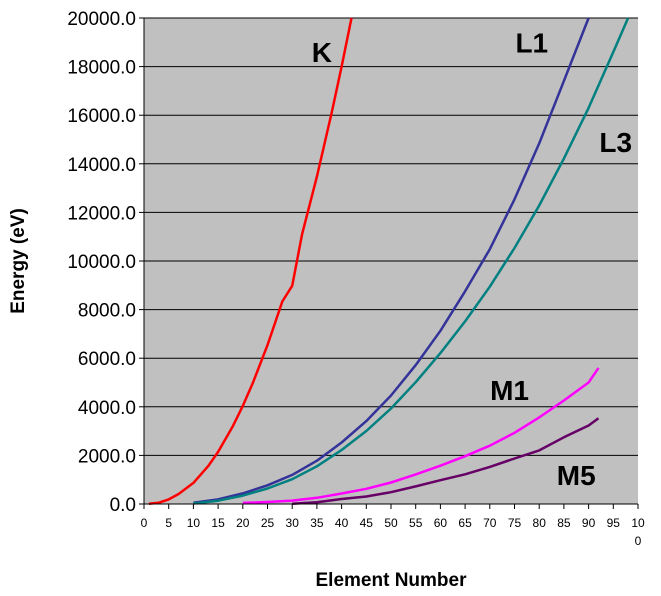 The height and width of the screenshot is (596, 661). Describe the element at coordinates (218, 523) in the screenshot. I see `x-tick-label: 15` at that location.